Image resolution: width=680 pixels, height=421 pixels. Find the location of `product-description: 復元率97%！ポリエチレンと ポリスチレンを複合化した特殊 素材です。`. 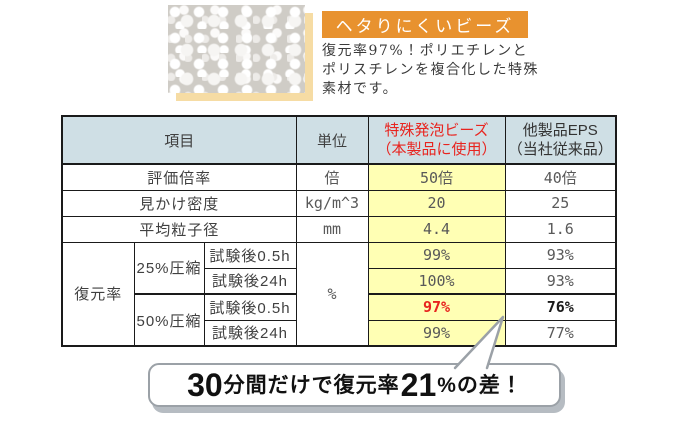

product-description: 復元率97%！ポリエチレンと ポリスチレンを複合化した特殊 素材です。 is located at coordinates (447, 70).